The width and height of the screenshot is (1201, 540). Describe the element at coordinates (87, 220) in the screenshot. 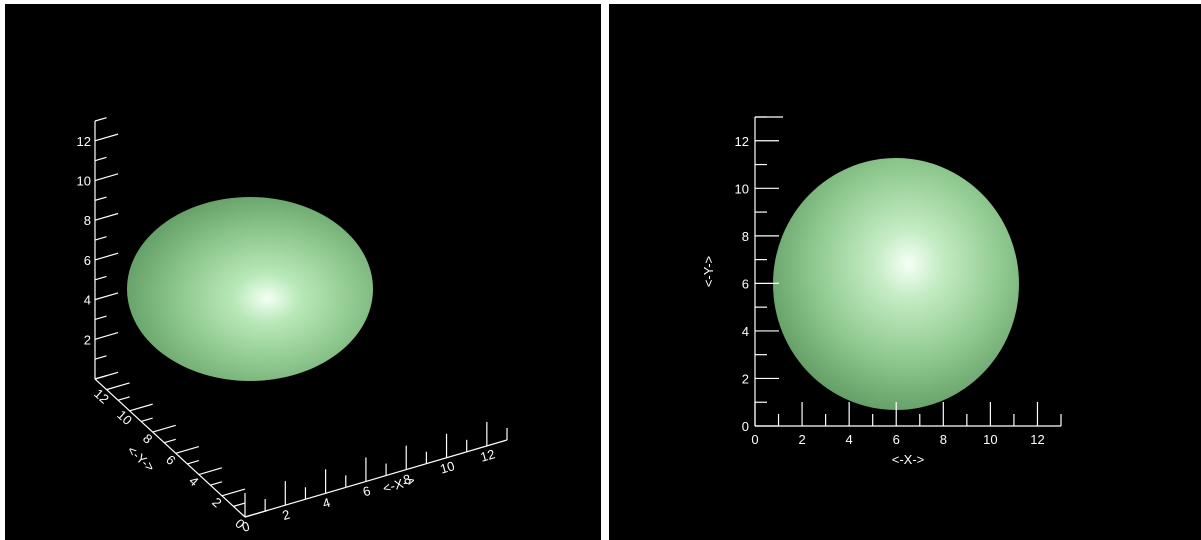

I see `z-tick-label: 8` at that location.